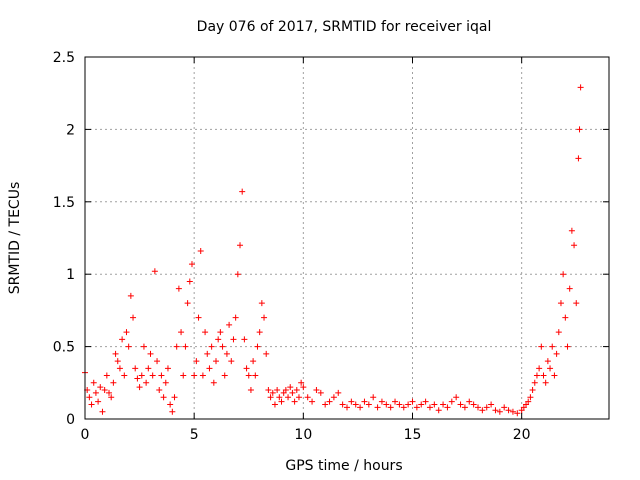 The height and width of the screenshot is (480, 640). Describe the element at coordinates (85, 435) in the screenshot. I see `x-tick-label: 0` at that location.